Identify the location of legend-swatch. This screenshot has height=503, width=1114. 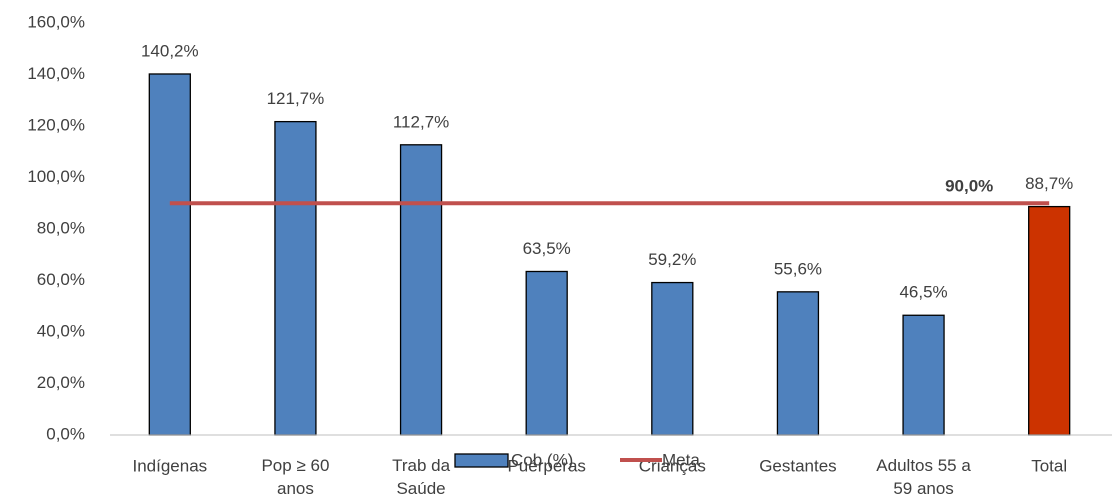
(481, 460).